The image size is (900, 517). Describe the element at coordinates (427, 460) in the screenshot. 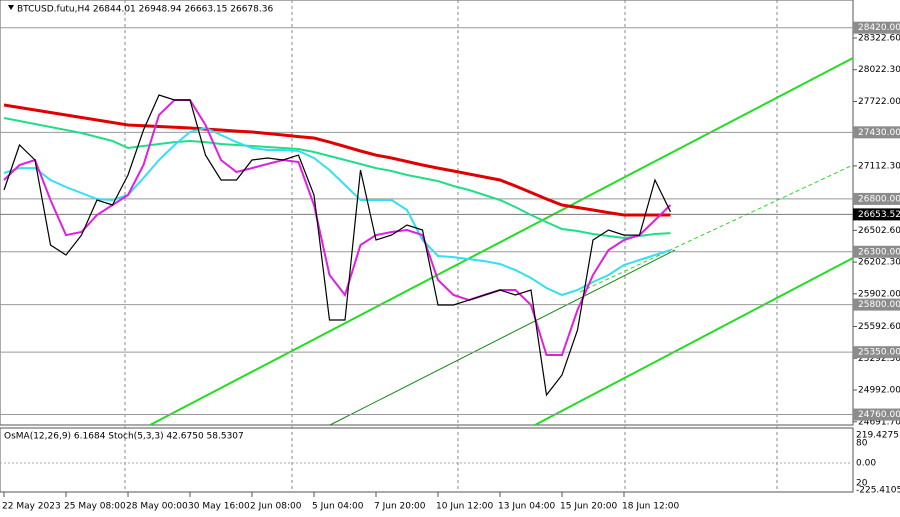

I see `indicator-panel` at that location.